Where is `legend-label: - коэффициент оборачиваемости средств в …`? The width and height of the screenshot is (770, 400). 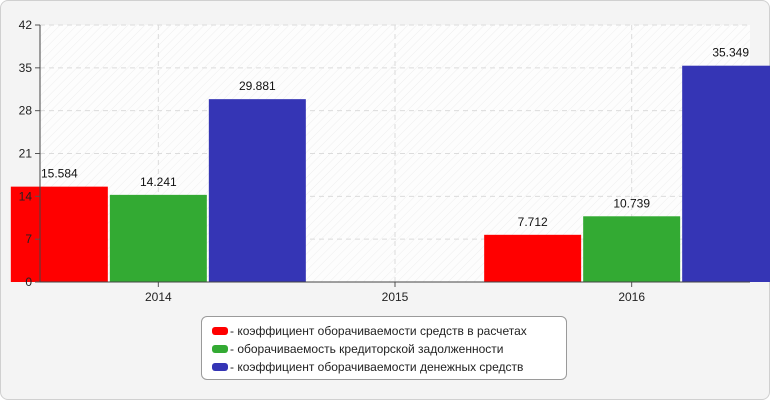 legend-label: - коэффициент оборачиваемости средств в … is located at coordinates (378, 331).